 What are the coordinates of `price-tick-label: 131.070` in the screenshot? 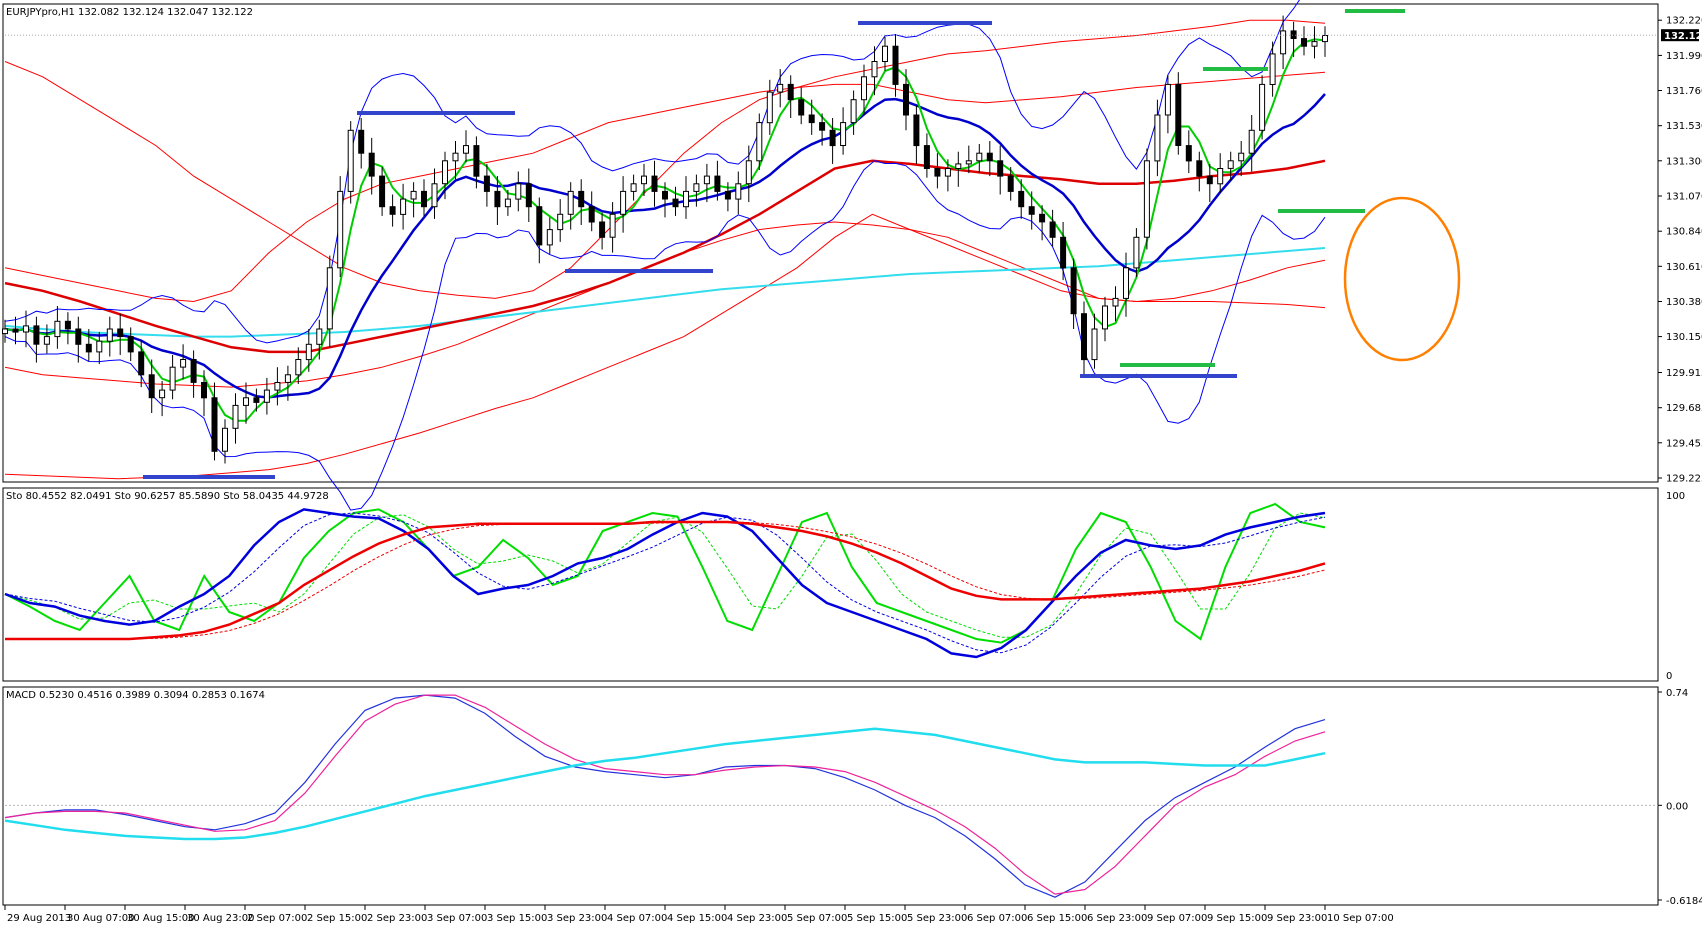 It's located at (1684, 197).